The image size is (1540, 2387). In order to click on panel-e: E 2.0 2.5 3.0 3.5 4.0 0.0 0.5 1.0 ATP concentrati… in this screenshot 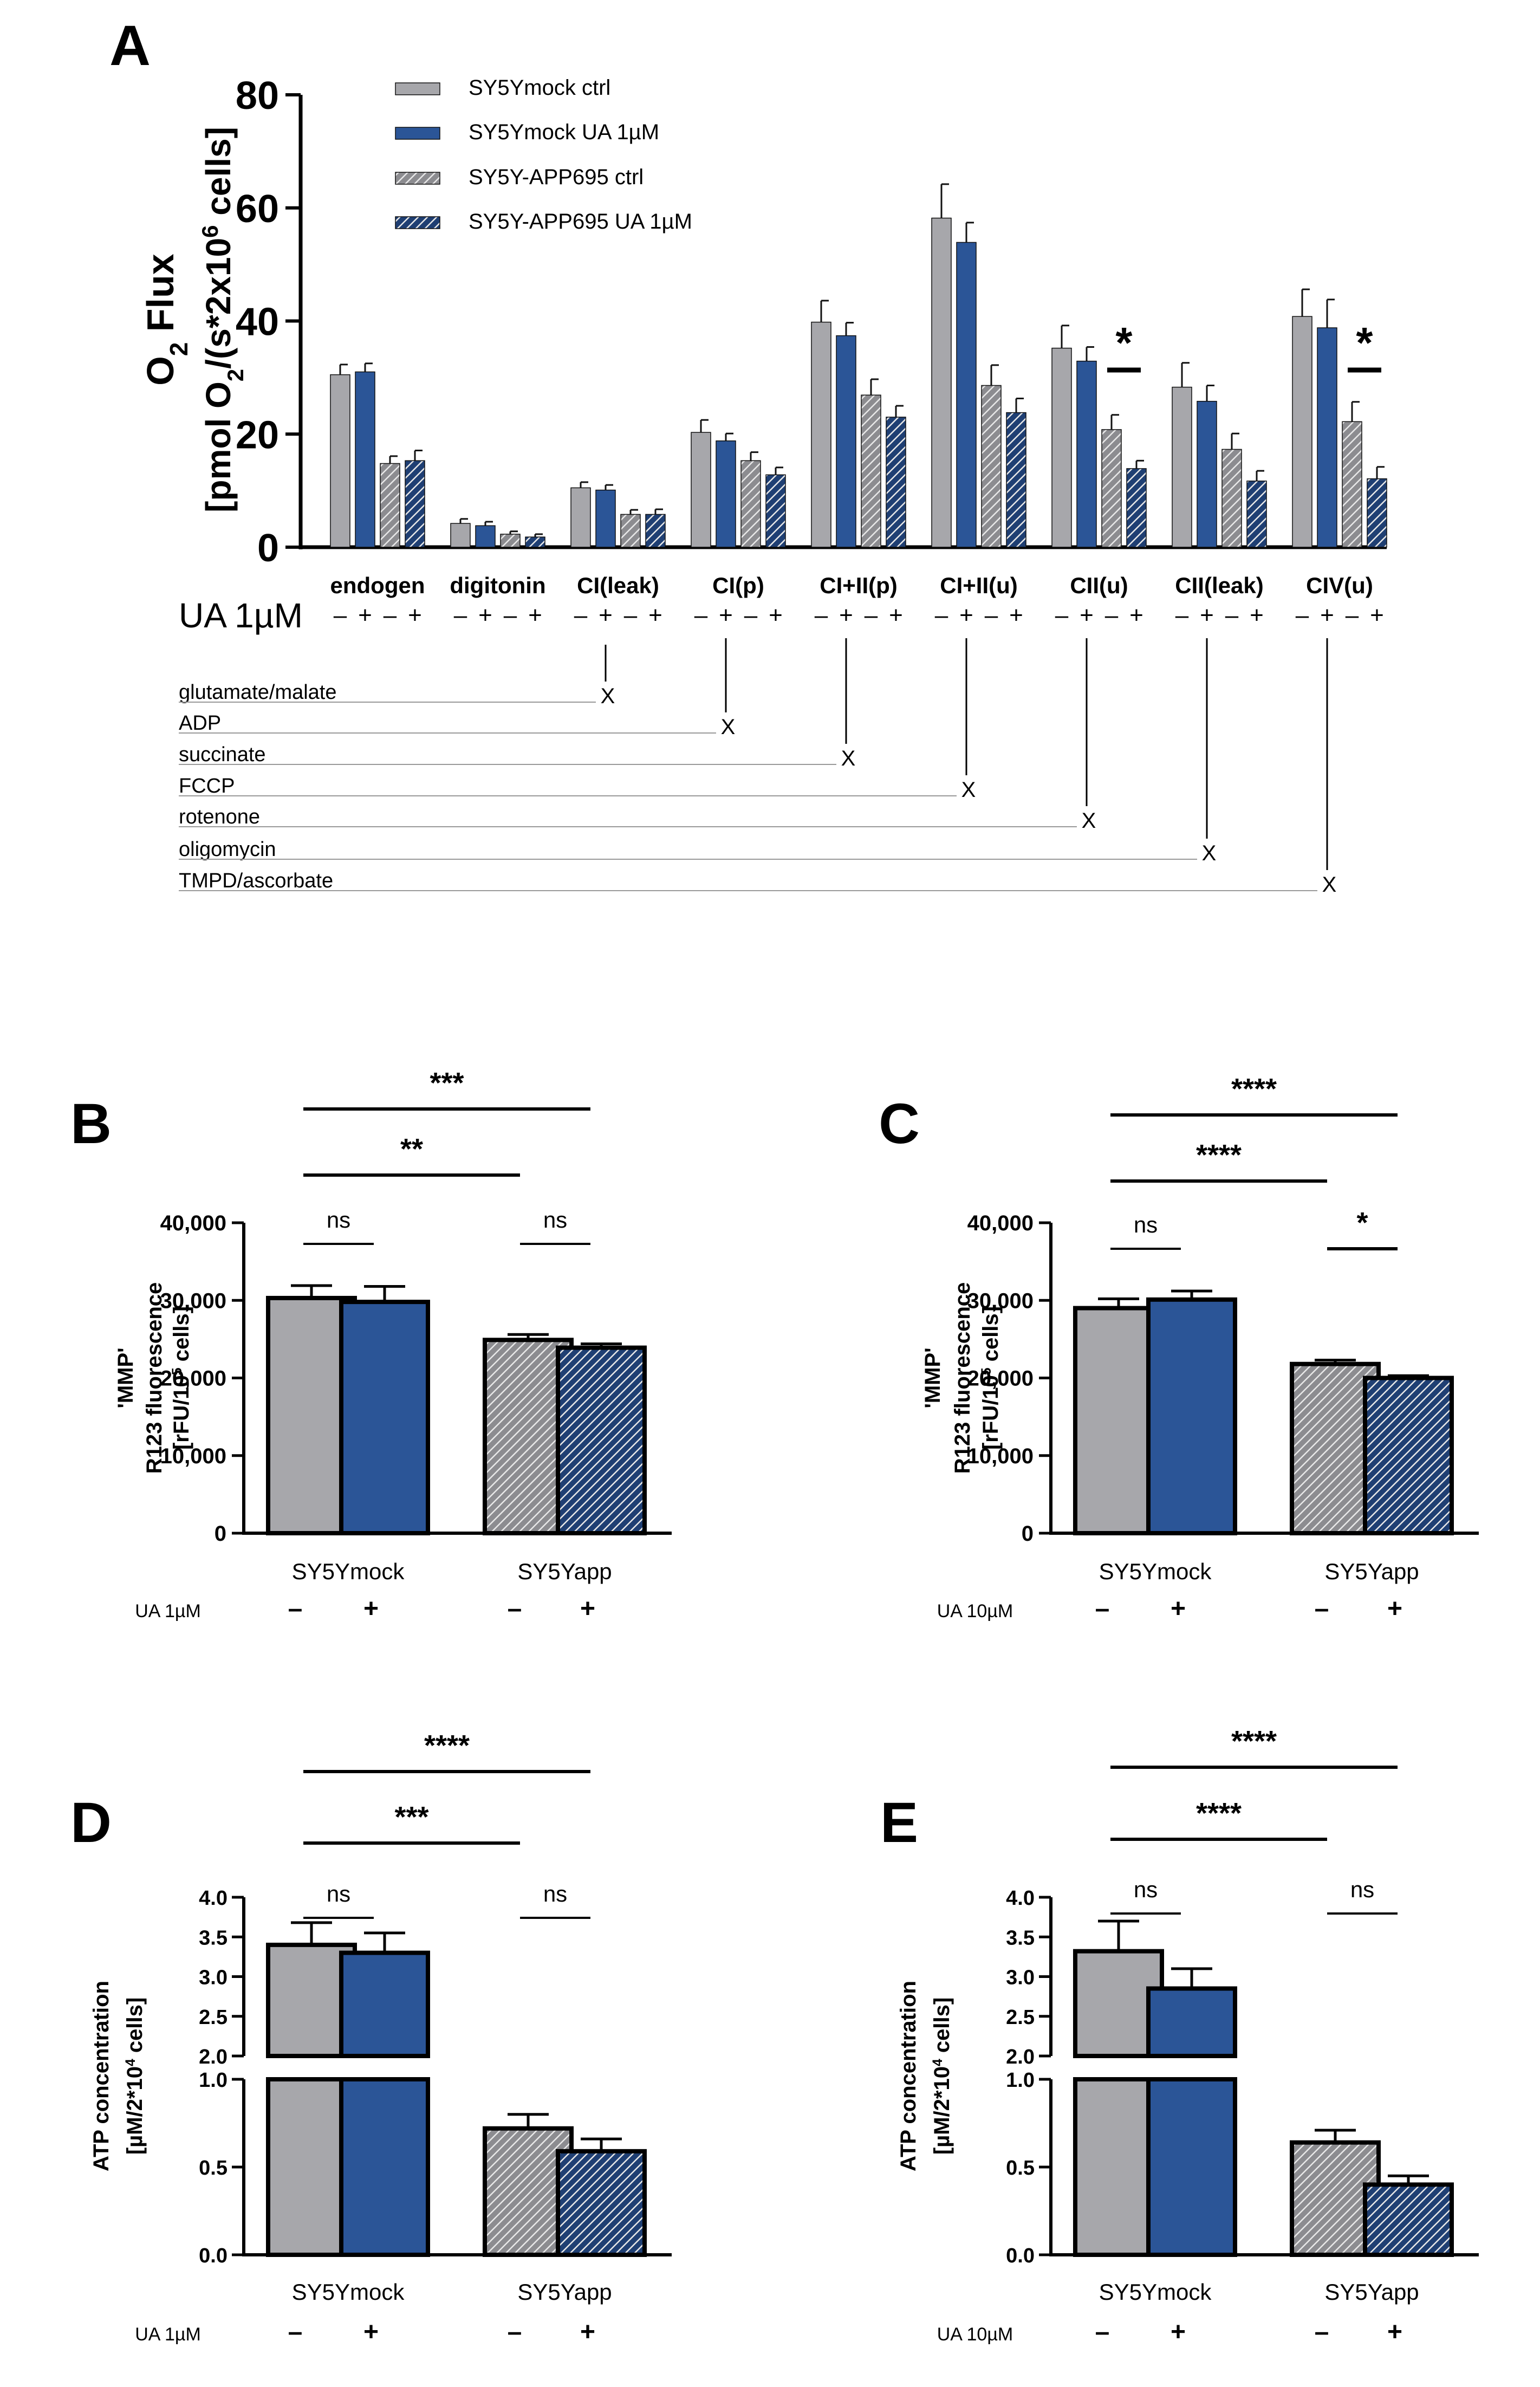, I will do `click(1180, 2035)`.